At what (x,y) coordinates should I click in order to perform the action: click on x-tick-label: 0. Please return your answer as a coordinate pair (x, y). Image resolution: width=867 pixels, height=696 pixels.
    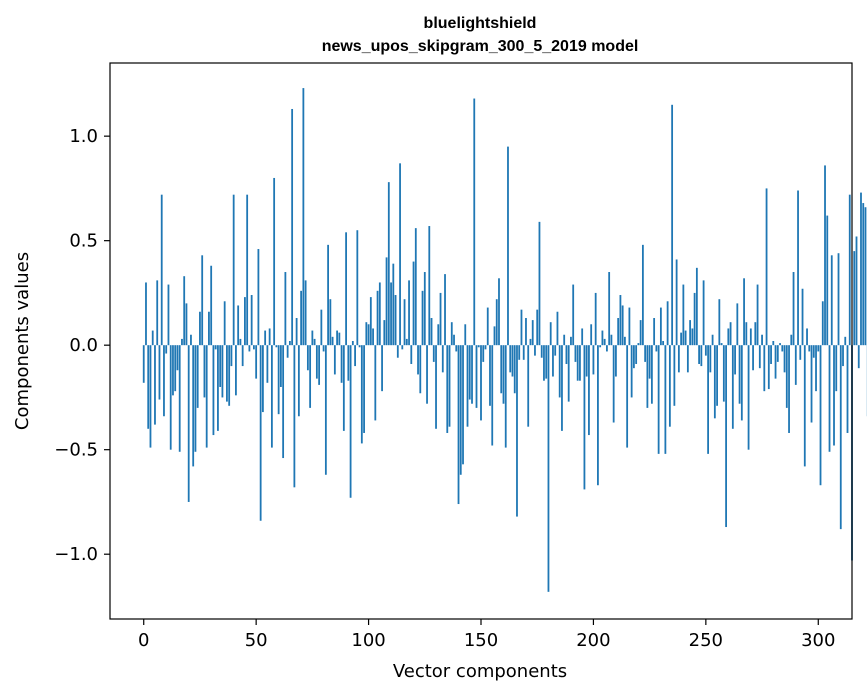
    Looking at the image, I should click on (143, 640).